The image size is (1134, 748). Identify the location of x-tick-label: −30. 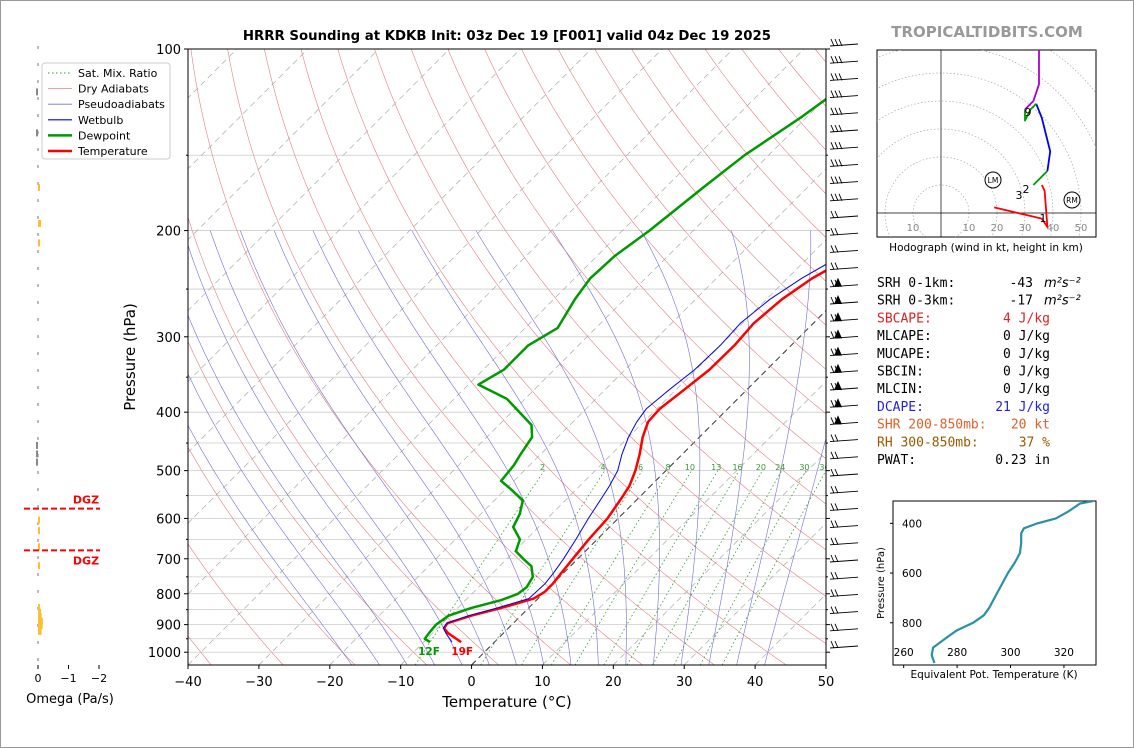
(258, 682).